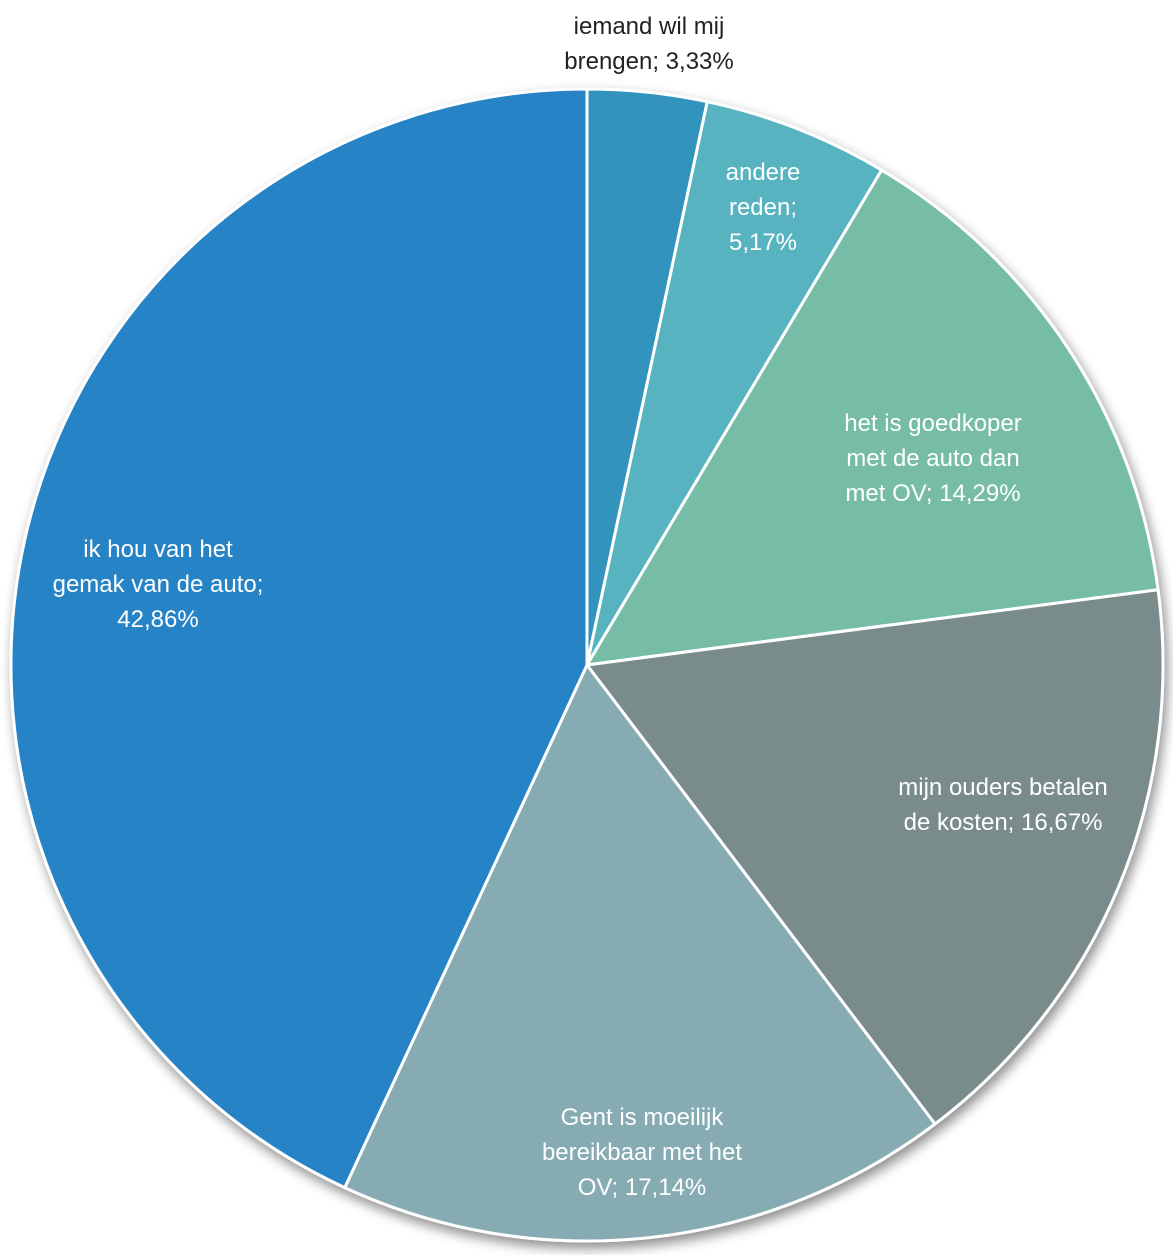 The height and width of the screenshot is (1255, 1173). I want to click on pie-slice-label: mijn ouders betalen de kosten; 16,67%, so click(1002, 805).